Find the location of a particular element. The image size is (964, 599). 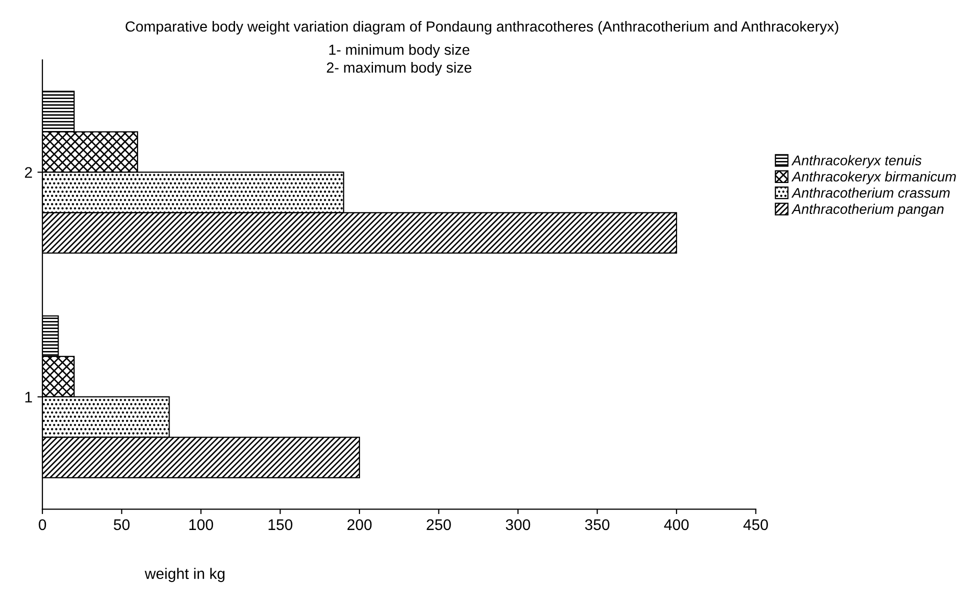

y-tick-label: 1 is located at coordinates (28, 397).